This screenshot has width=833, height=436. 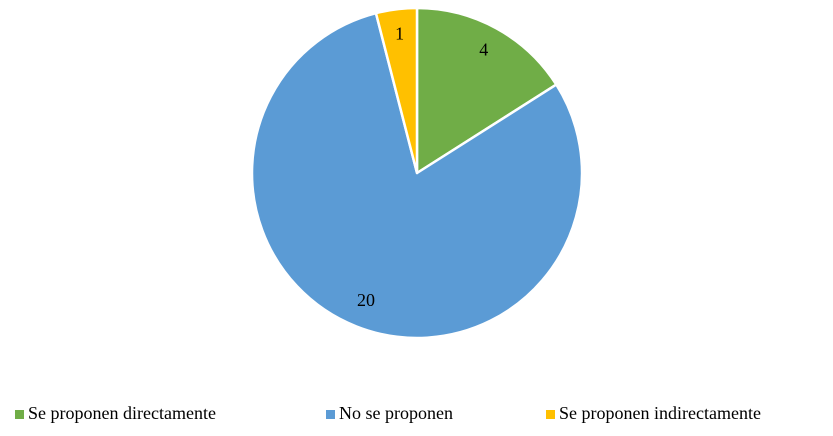 I want to click on legend-label: No se proponen, so click(x=396, y=413).